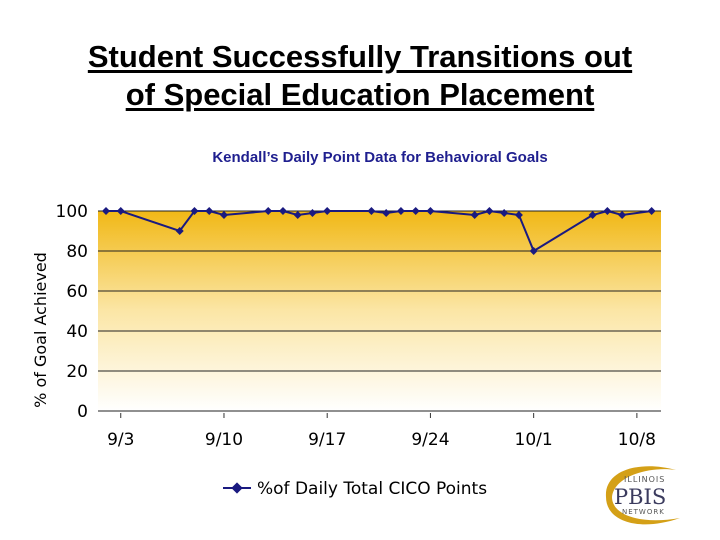 This screenshot has height=540, width=720. I want to click on x-tick-label: 9/10, so click(224, 440).